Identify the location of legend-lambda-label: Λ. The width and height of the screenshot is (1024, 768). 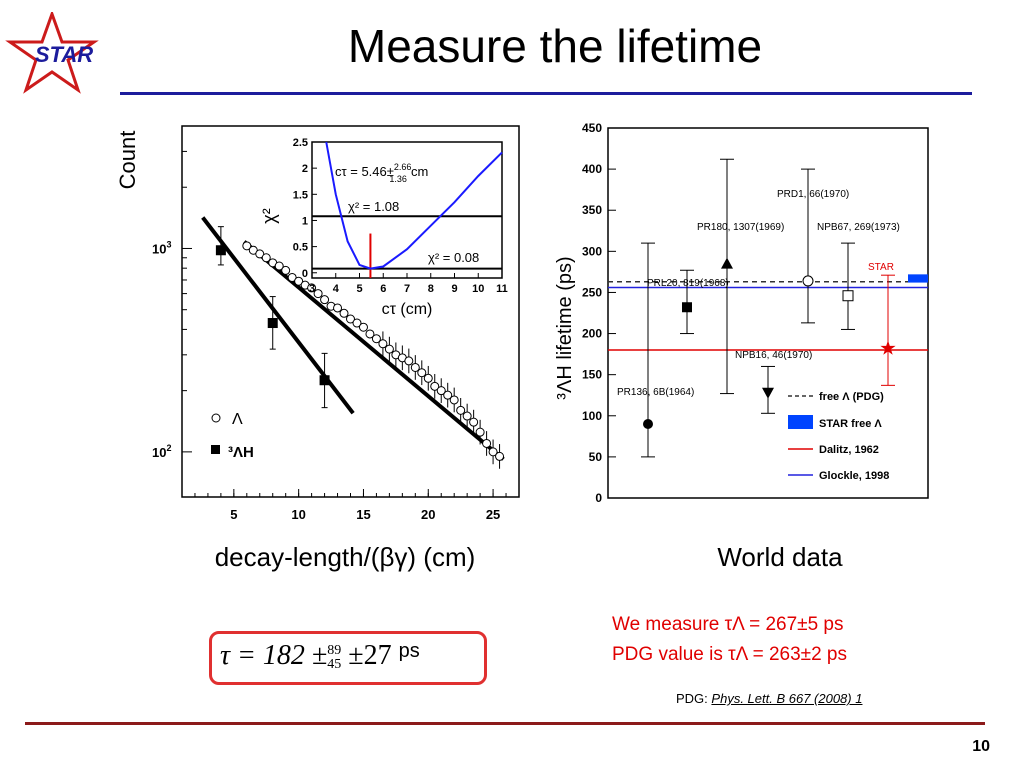
(237, 419).